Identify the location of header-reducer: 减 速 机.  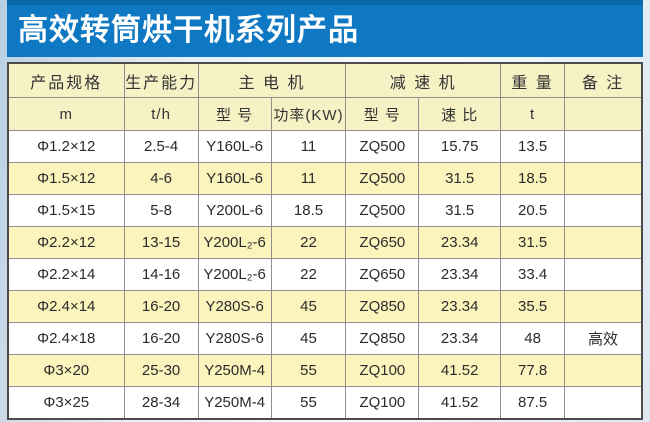
(423, 80).